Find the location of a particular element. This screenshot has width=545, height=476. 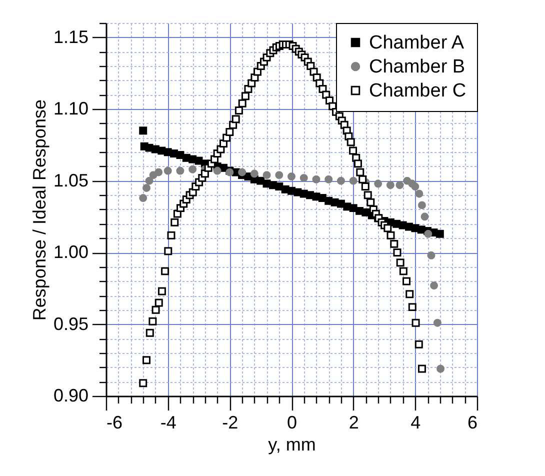

y-tick-label: 1.15 is located at coordinates (70, 36).